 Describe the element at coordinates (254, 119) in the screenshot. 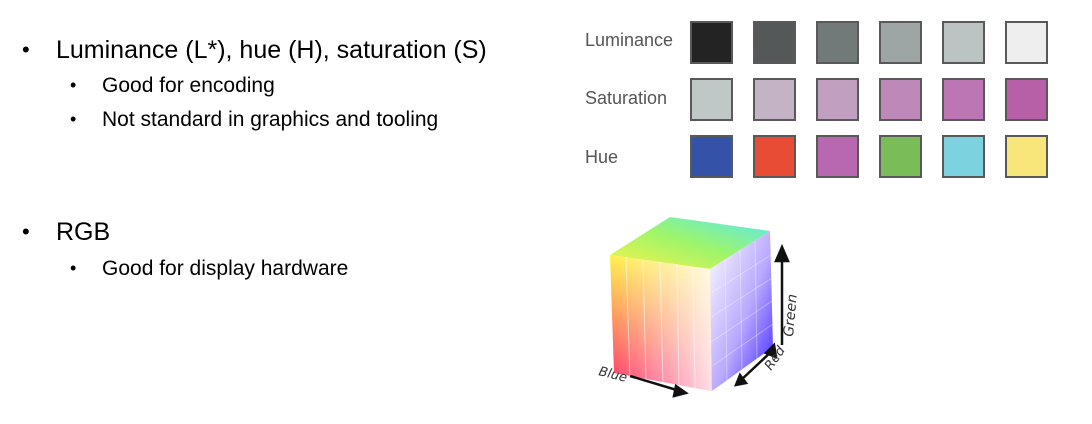

I see `sub-bullet-not-standard: Not standard in graphics and tooling` at that location.